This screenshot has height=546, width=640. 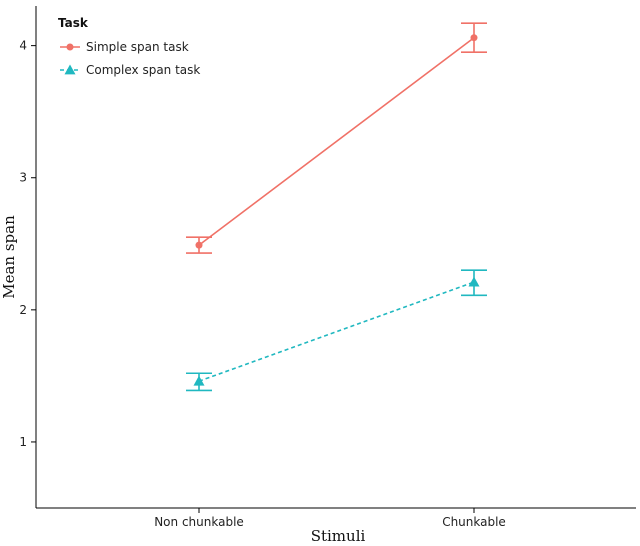 I want to click on x-tick-label: Non chunkable, so click(x=199, y=522).